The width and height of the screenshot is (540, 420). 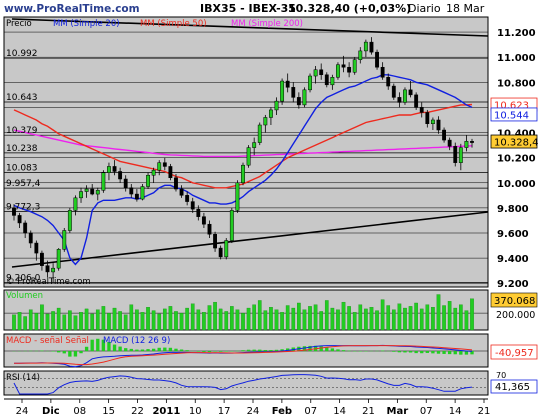 What do you see at coordinates (516, 58) in the screenshot?
I see `y-tick-label: 11.000` at bounding box center [516, 58].